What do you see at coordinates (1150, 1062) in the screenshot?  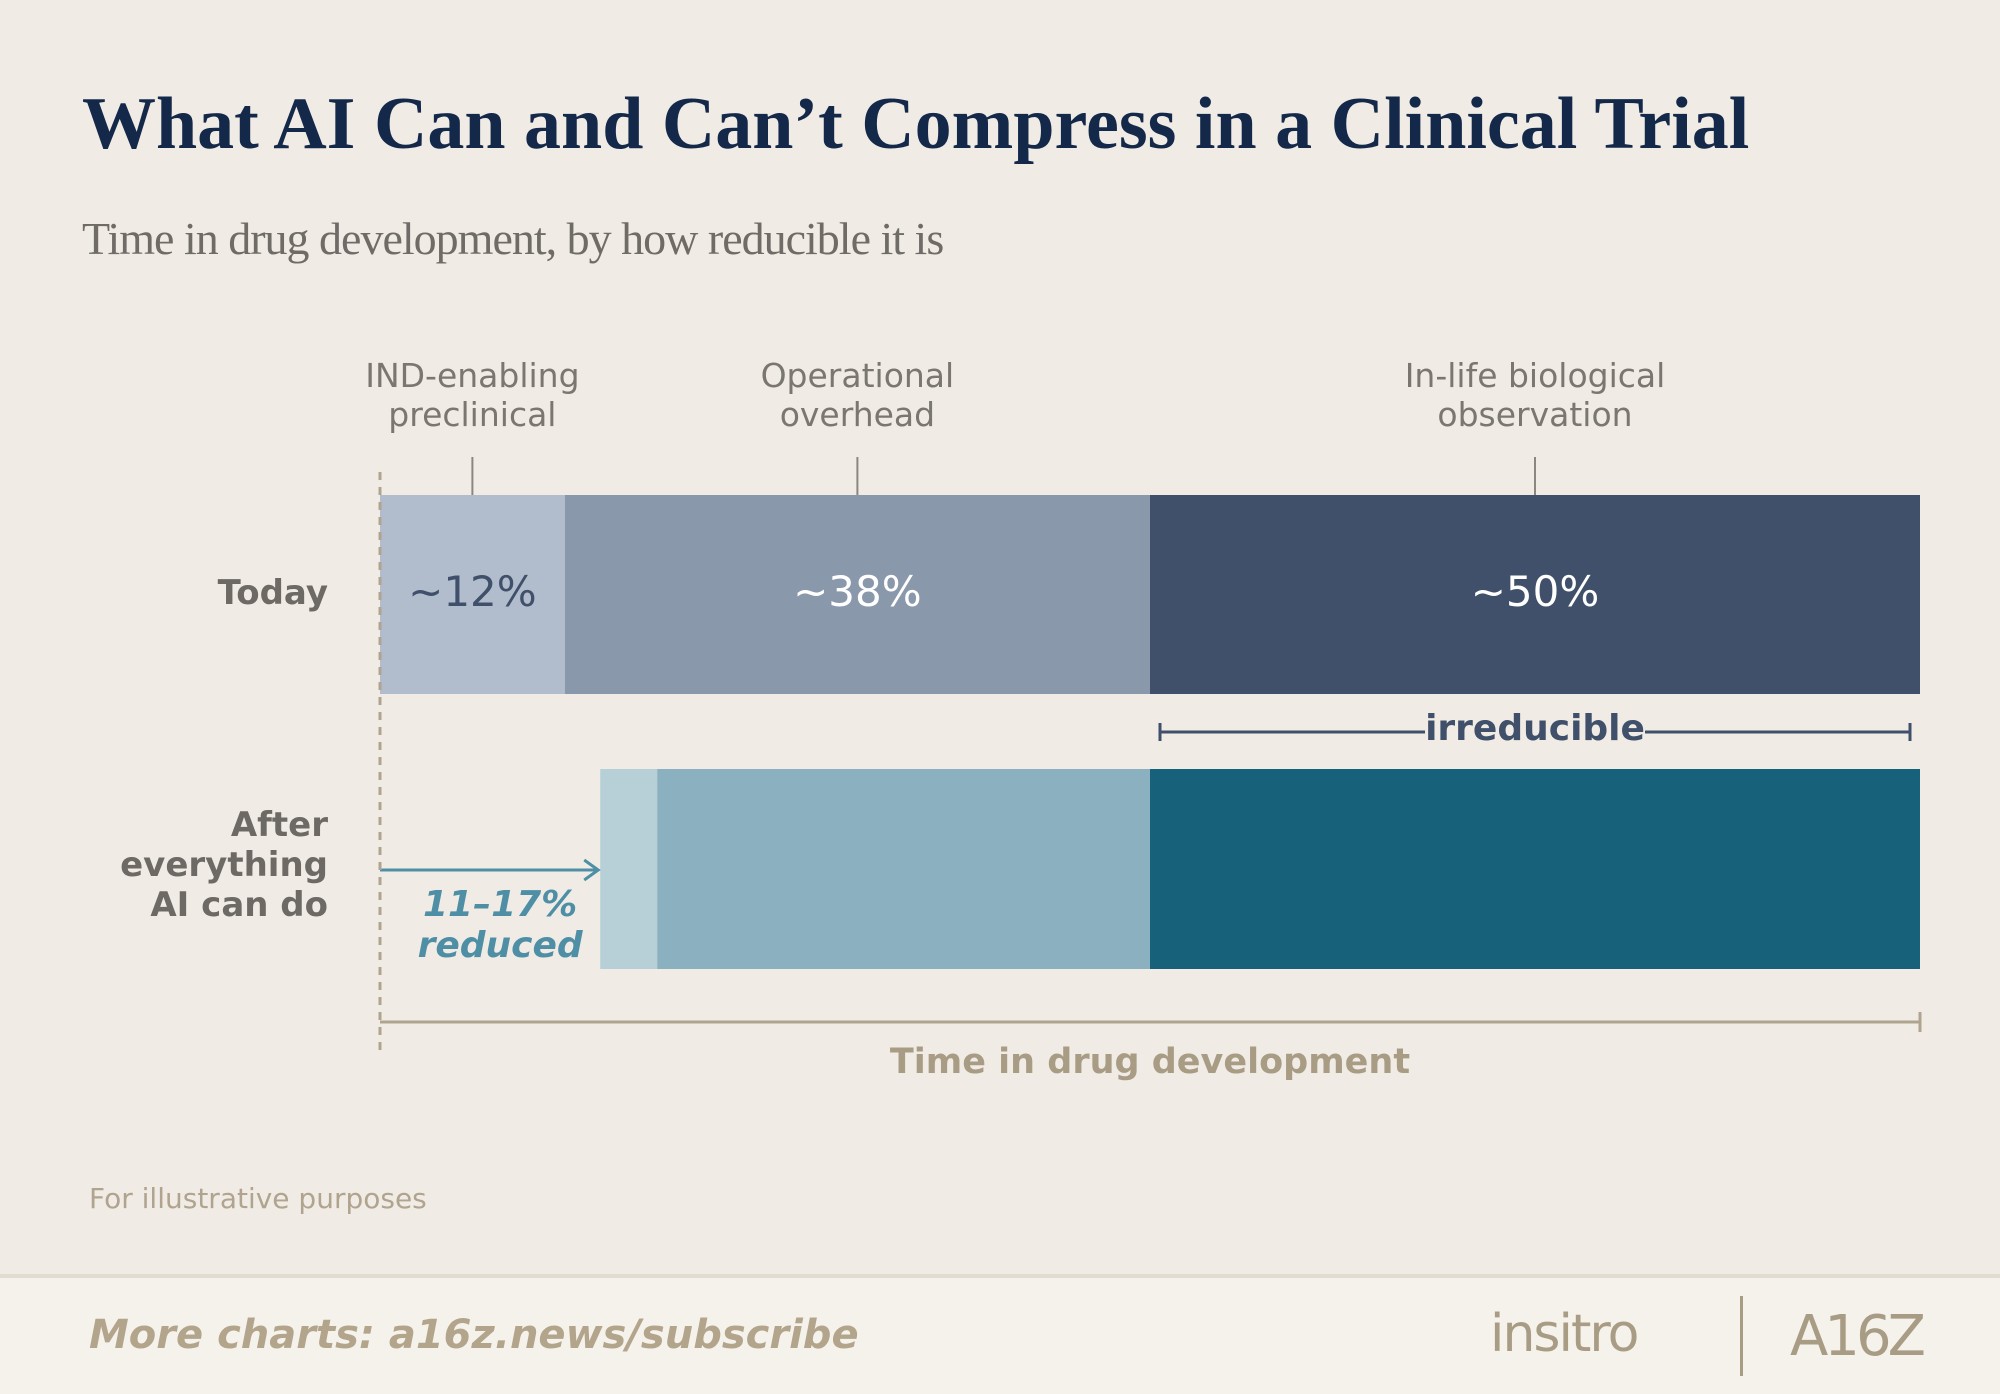 I see `x-axis-label: Time in drug development` at bounding box center [1150, 1062].